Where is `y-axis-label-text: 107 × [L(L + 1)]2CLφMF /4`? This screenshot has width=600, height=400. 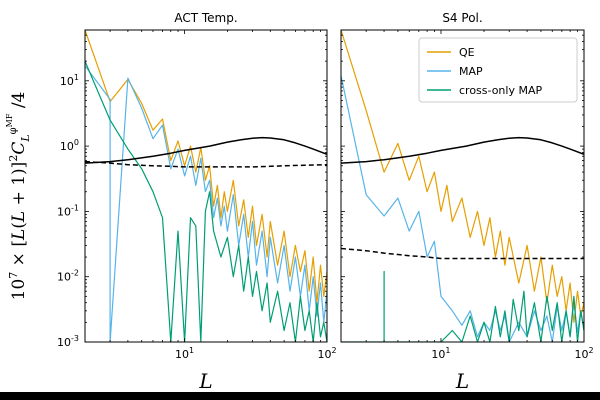
y-axis-label-text: 107 × [L(L + 1)]2CLφMF /4 is located at coordinates (18, 196).